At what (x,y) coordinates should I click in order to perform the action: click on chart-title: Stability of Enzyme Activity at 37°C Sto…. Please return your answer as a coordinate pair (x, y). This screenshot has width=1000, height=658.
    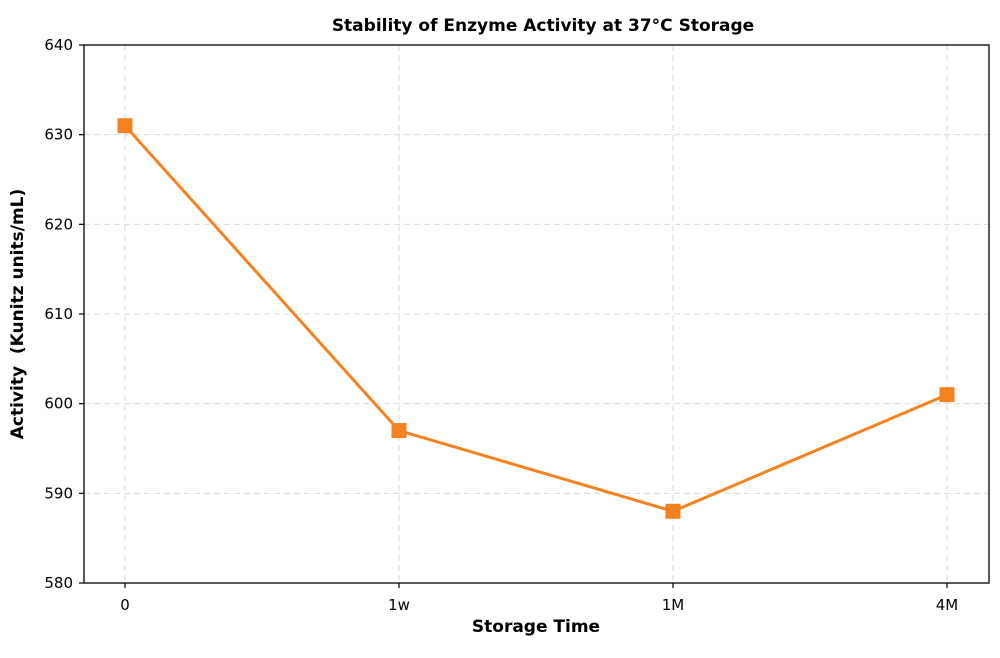
    Looking at the image, I should click on (543, 26).